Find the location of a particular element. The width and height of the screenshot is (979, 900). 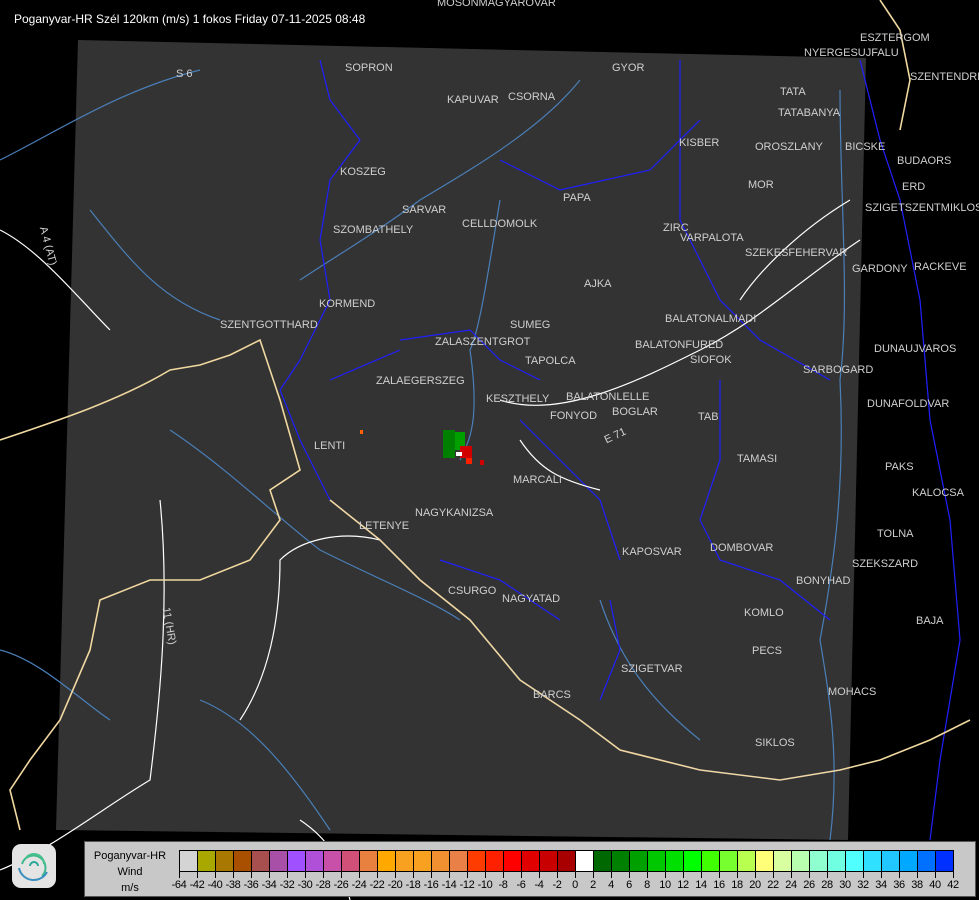

city-label: SZIGETSZENTMIKLOS is located at coordinates (922, 208).